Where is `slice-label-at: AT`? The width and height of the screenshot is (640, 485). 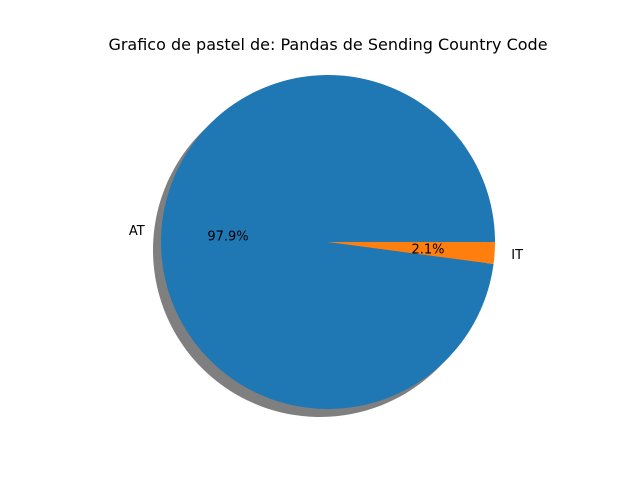 slice-label-at: AT is located at coordinates (137, 231).